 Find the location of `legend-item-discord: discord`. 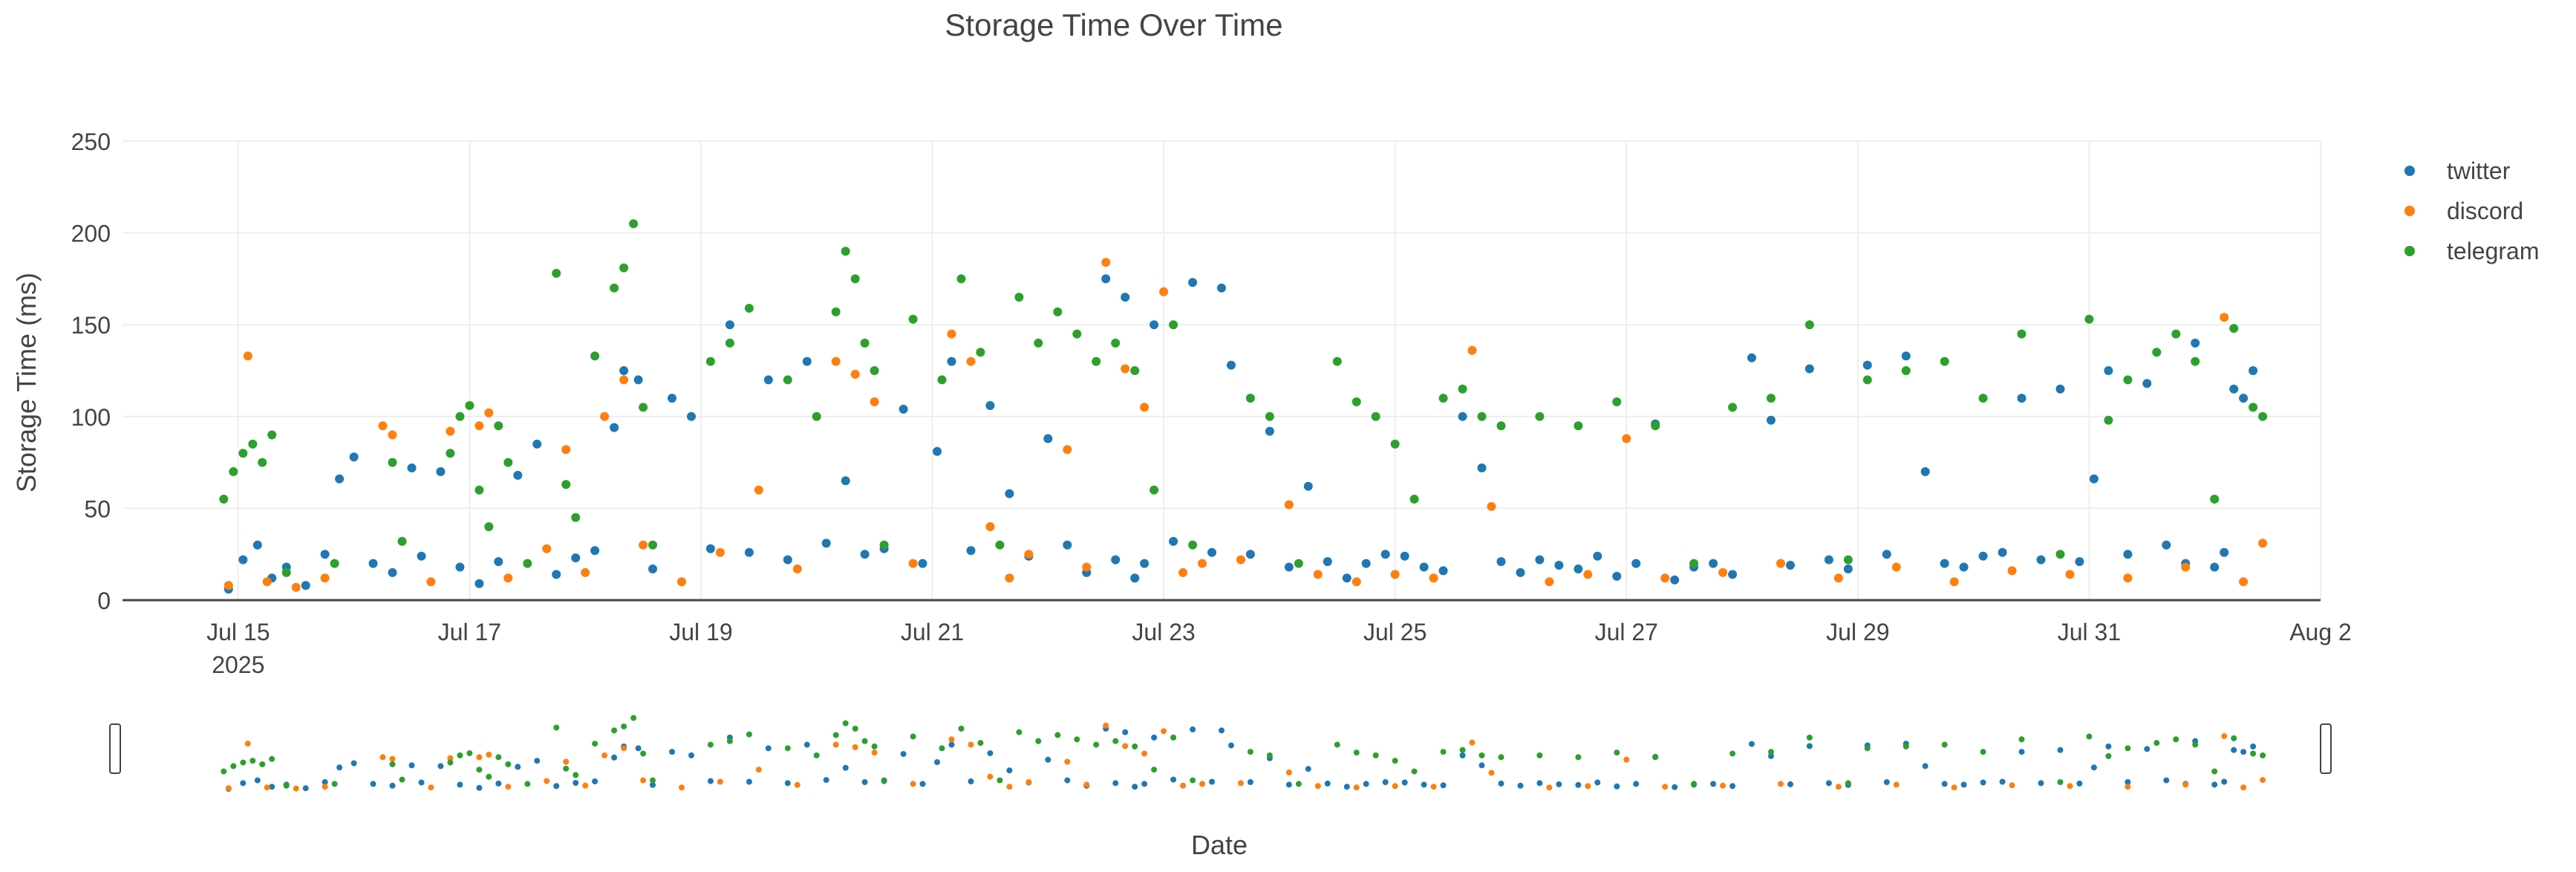

legend-item-discord: discord is located at coordinates (2463, 211).